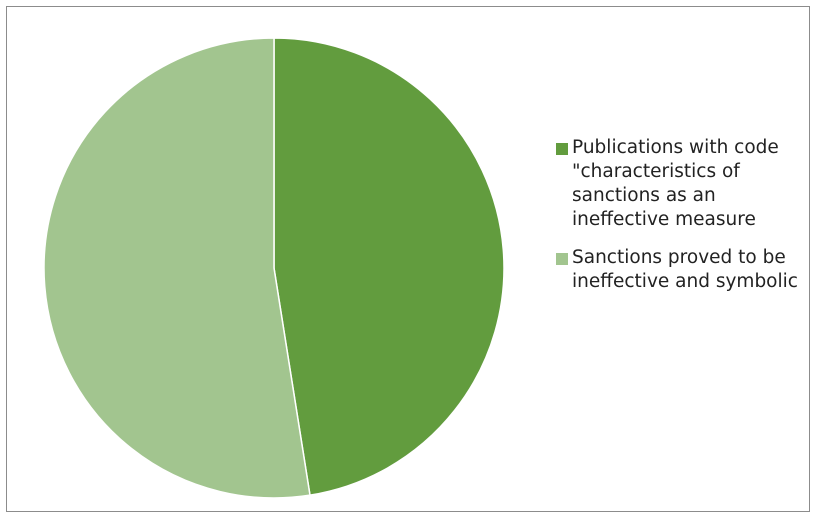 The width and height of the screenshot is (817, 519). Describe the element at coordinates (562, 259) in the screenshot. I see `legend-swatch-sanctions` at that location.